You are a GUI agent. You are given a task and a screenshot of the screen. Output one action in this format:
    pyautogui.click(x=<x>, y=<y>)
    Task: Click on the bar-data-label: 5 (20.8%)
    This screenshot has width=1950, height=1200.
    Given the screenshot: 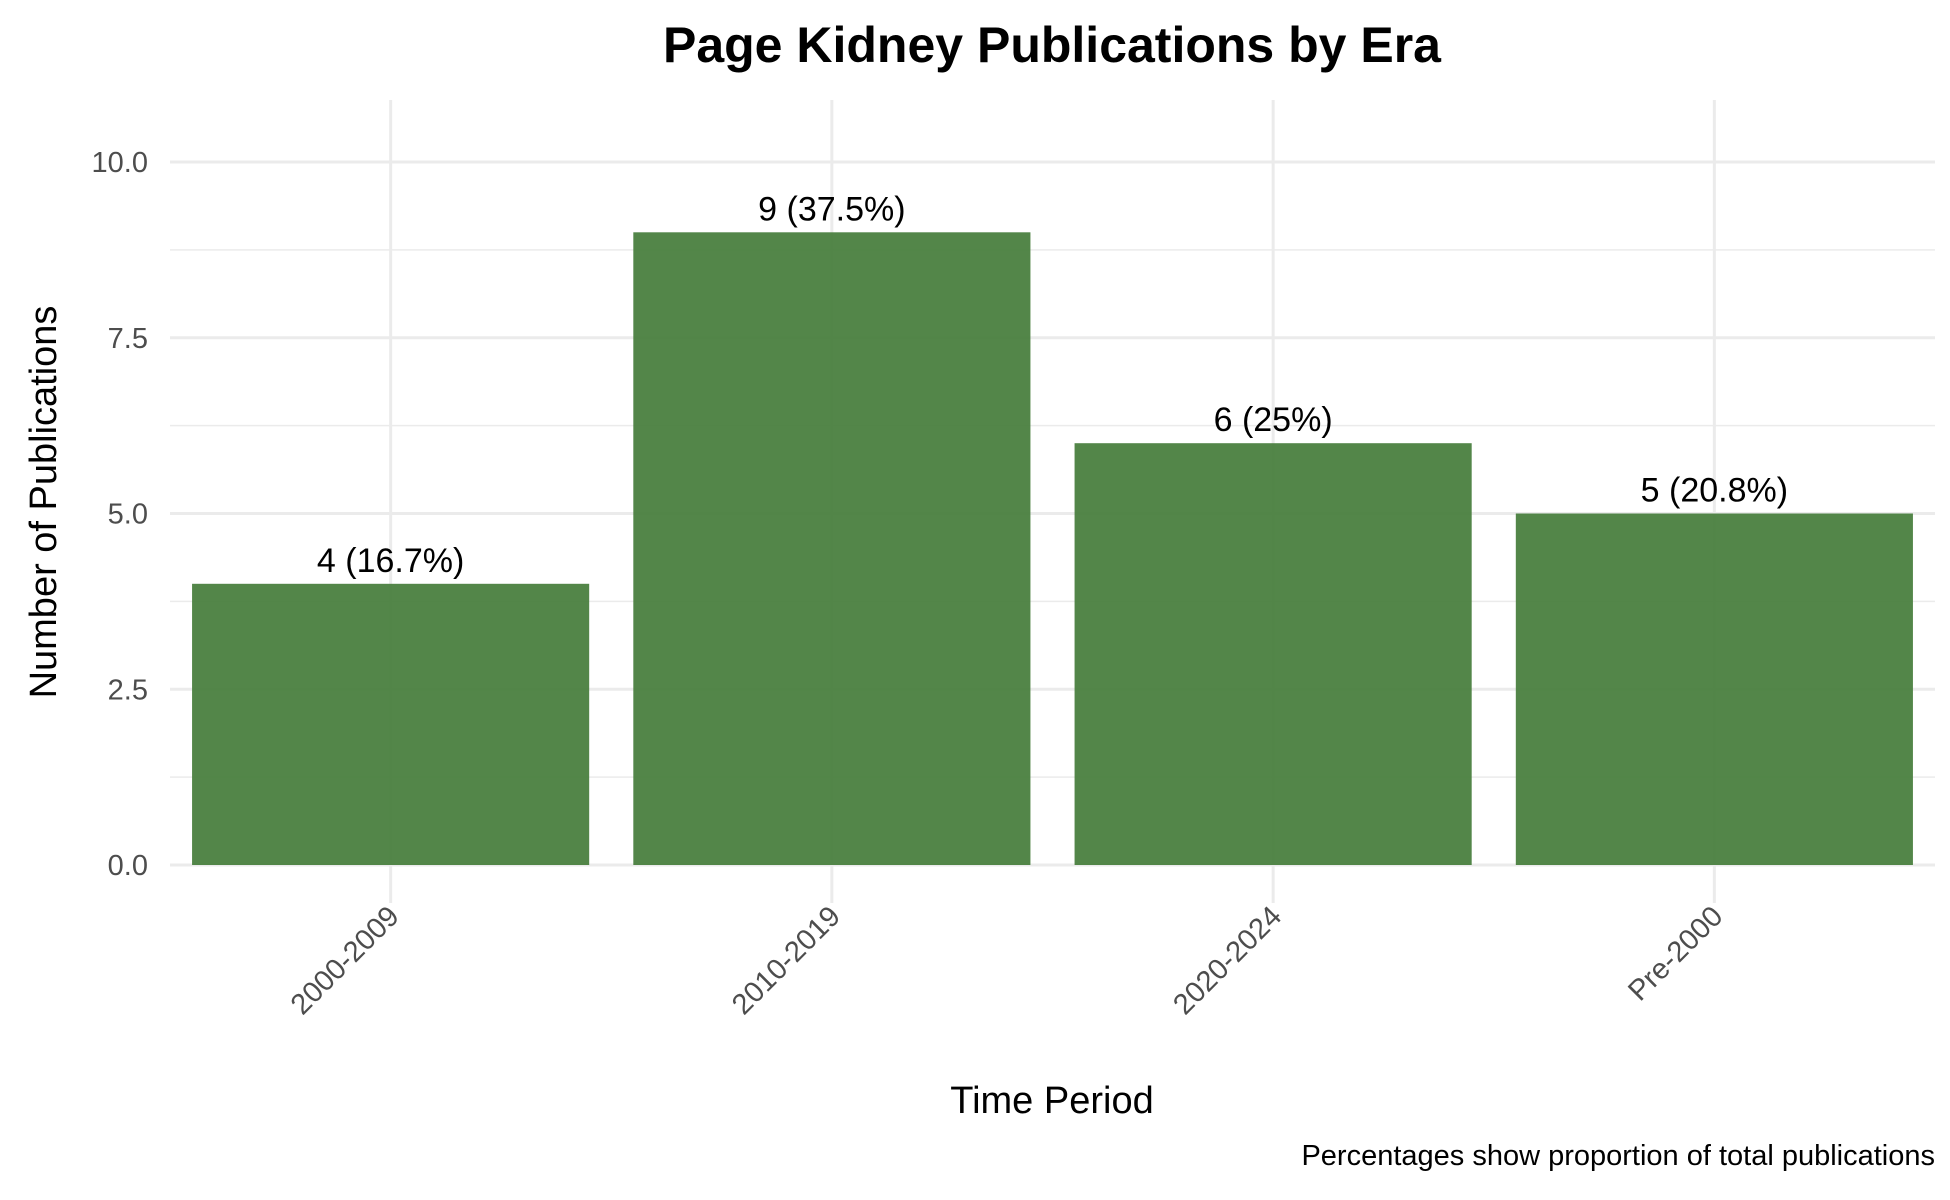 What is the action you would take?
    pyautogui.click(x=1714, y=491)
    